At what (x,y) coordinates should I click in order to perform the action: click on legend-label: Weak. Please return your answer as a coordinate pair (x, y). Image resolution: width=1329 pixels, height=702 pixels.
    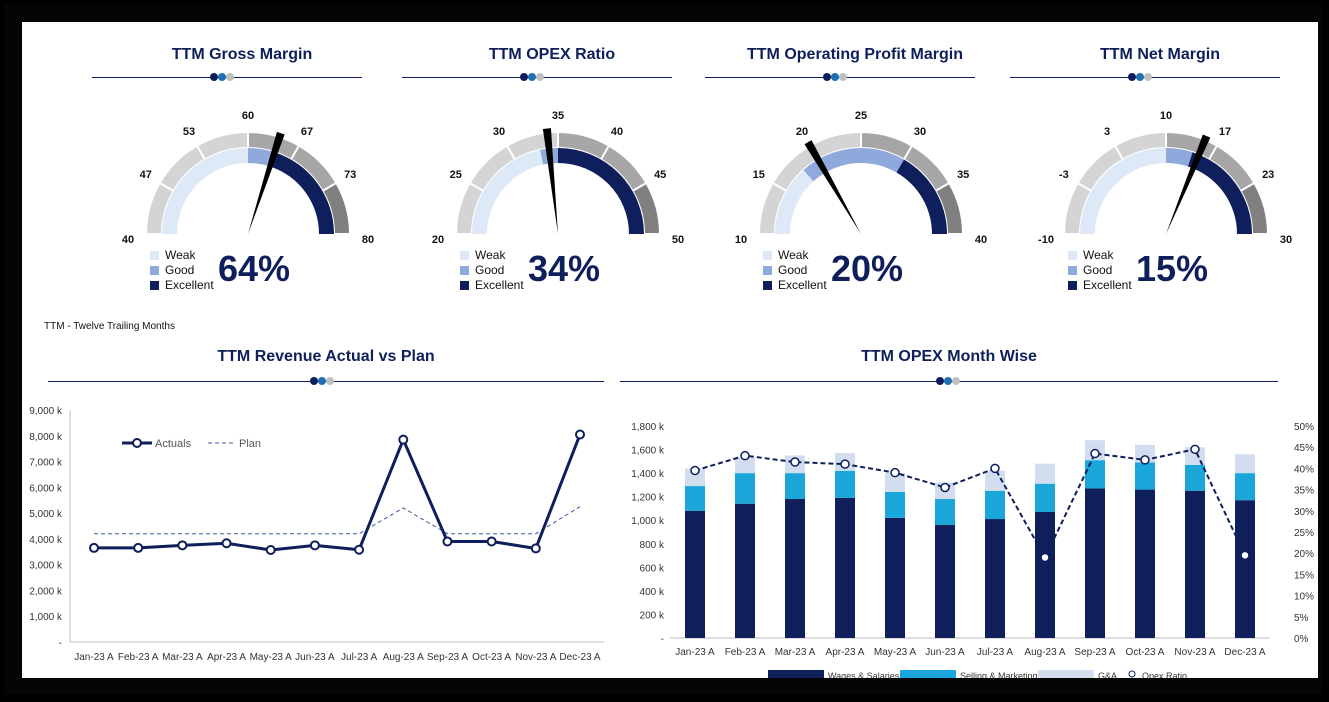
    Looking at the image, I should click on (793, 255).